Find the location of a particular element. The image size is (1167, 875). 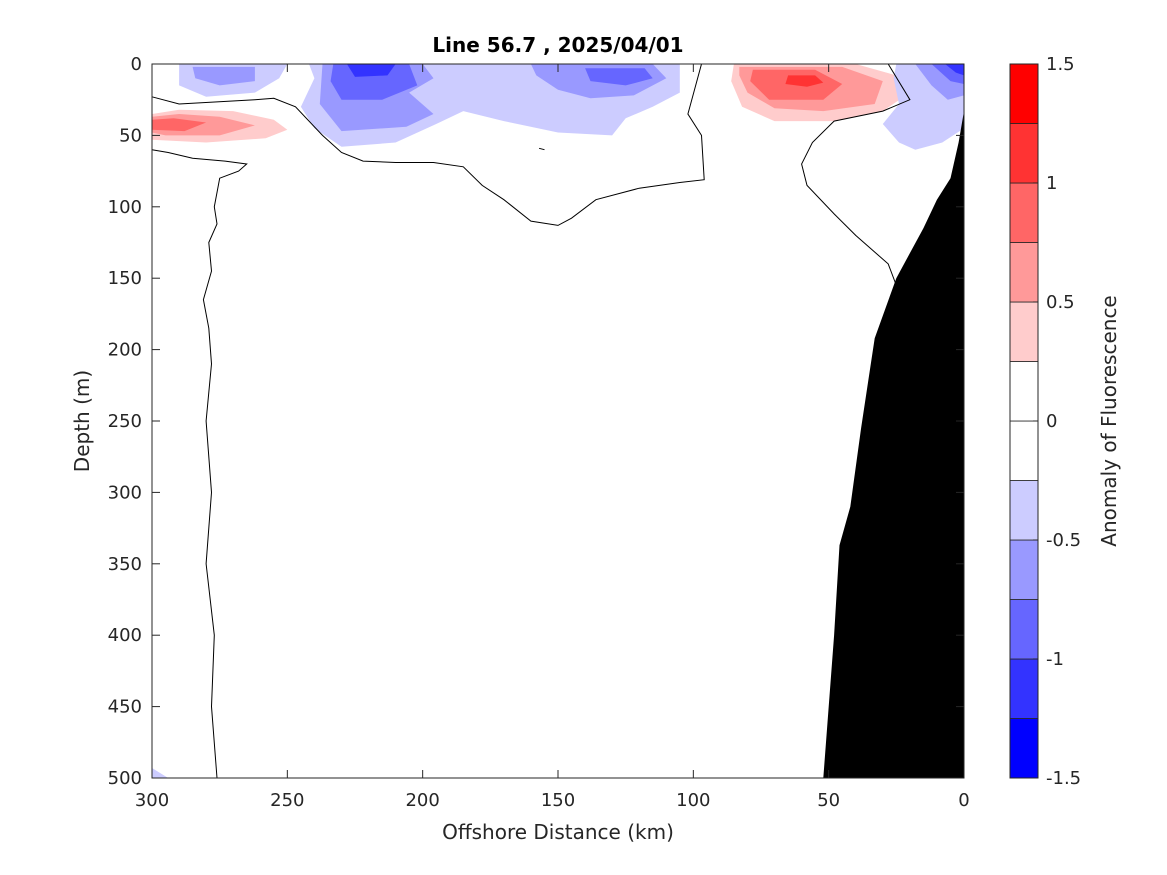

y-tick-label: 0 is located at coordinates (136, 64).